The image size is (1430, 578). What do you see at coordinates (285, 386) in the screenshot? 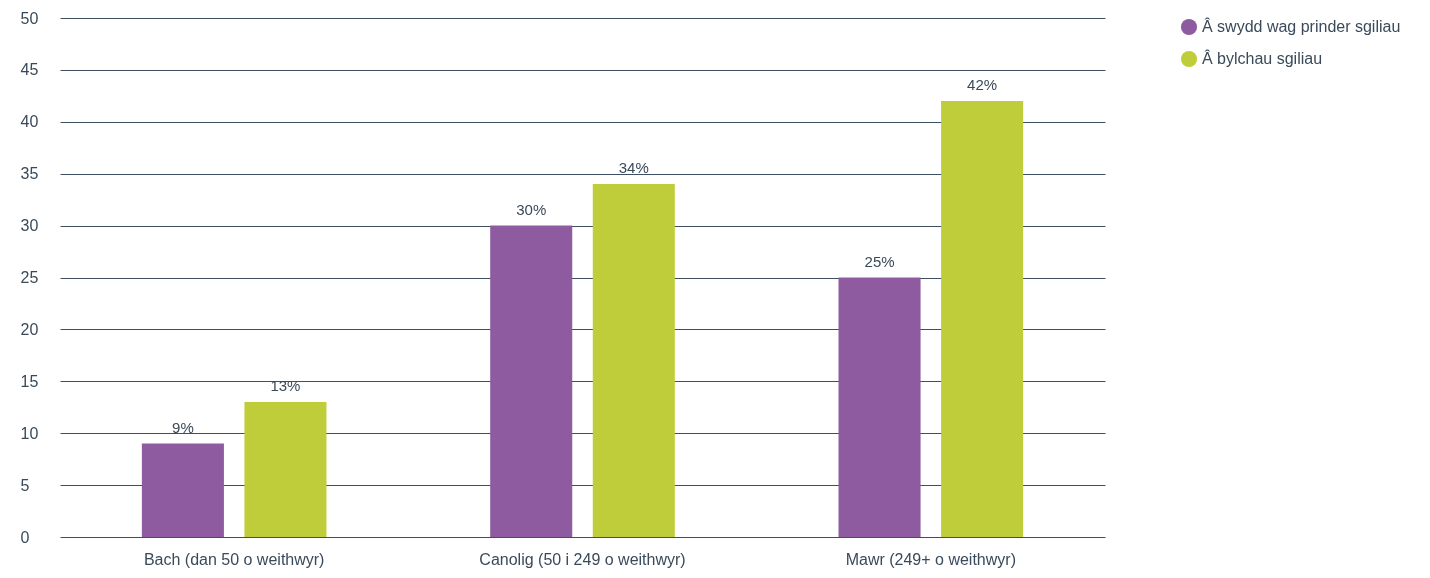
I see `data-label: 13%` at bounding box center [285, 386].